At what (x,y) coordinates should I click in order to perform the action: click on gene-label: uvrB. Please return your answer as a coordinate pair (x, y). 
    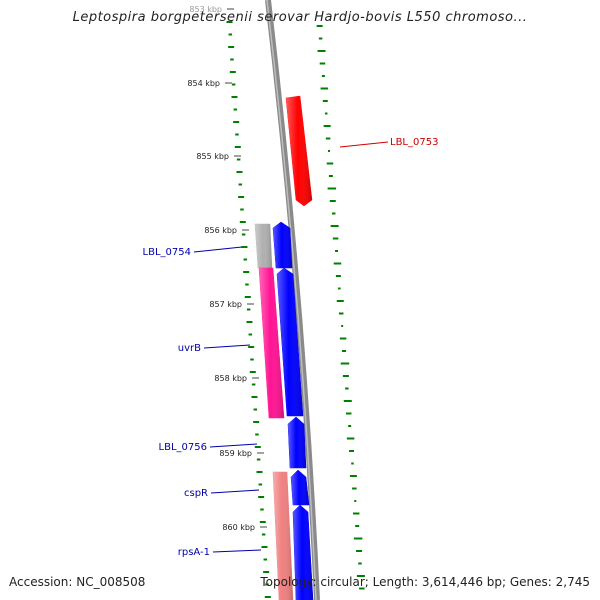
    Looking at the image, I should click on (189, 348).